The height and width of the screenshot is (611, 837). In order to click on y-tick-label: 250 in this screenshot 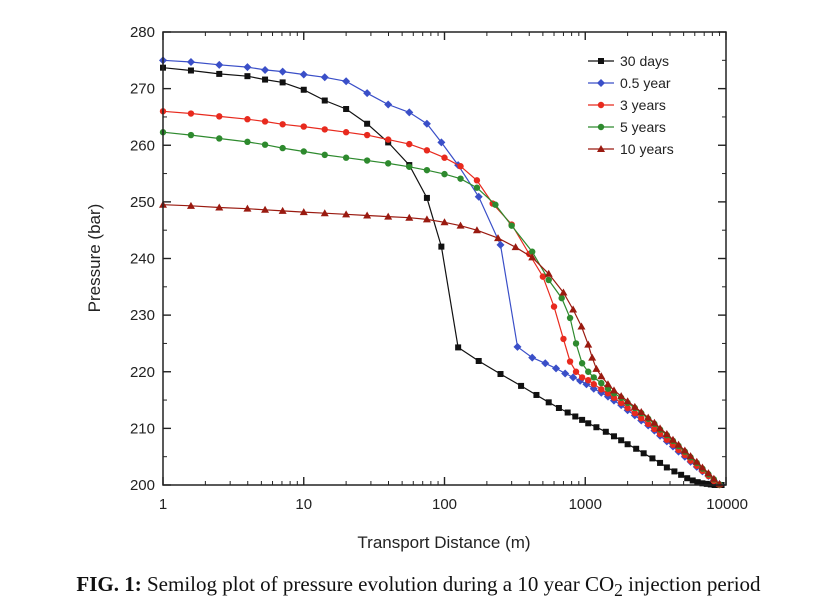, I will do `click(142, 202)`.